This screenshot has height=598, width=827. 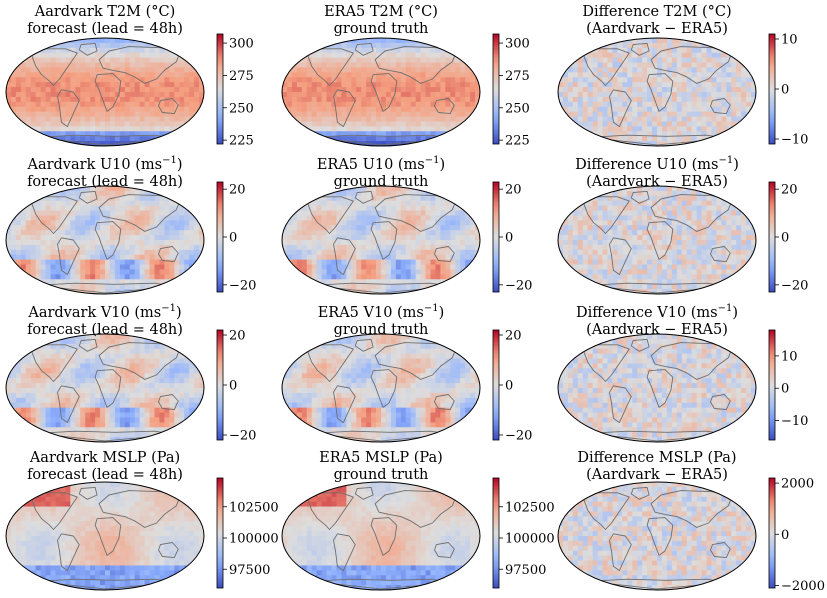 I want to click on panel-title-main: ERA5 V10 (ms−1), so click(x=381, y=312).